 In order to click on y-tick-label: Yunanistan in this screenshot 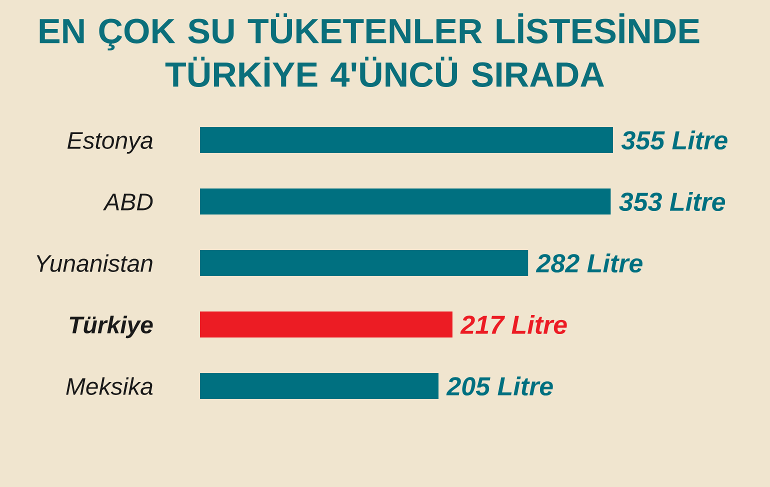, I will do `click(94, 263)`.